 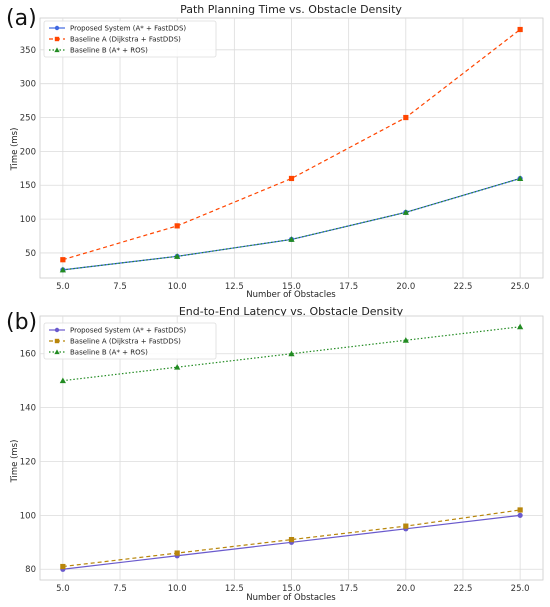 What do you see at coordinates (28, 152) in the screenshot?
I see `chart-a-y-tick-label: 200` at bounding box center [28, 152].